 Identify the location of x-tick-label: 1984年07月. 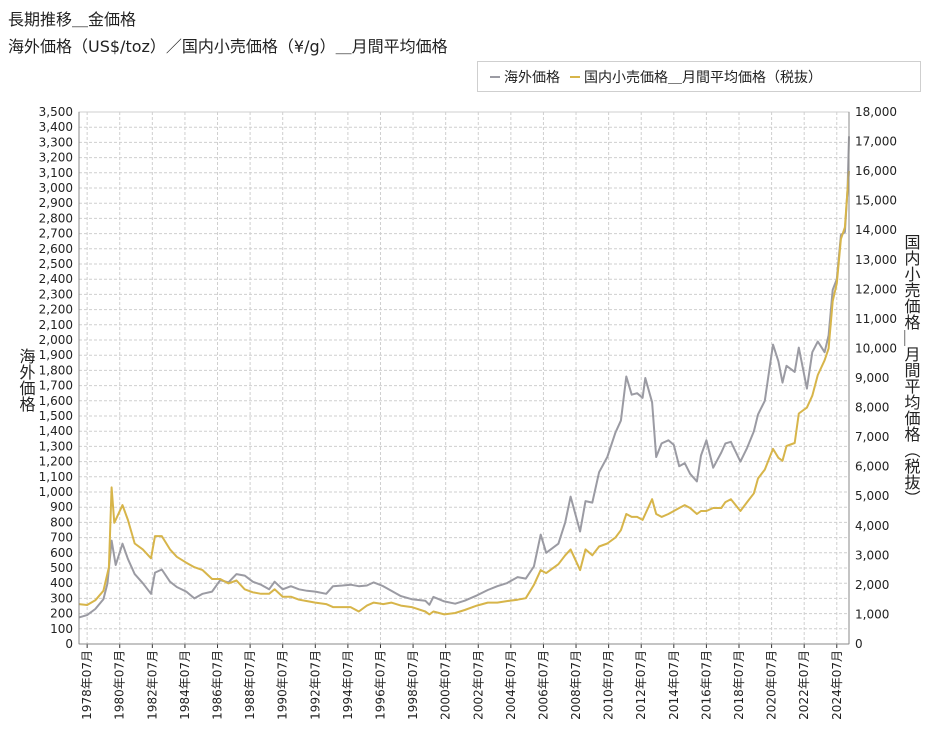
(185, 685).